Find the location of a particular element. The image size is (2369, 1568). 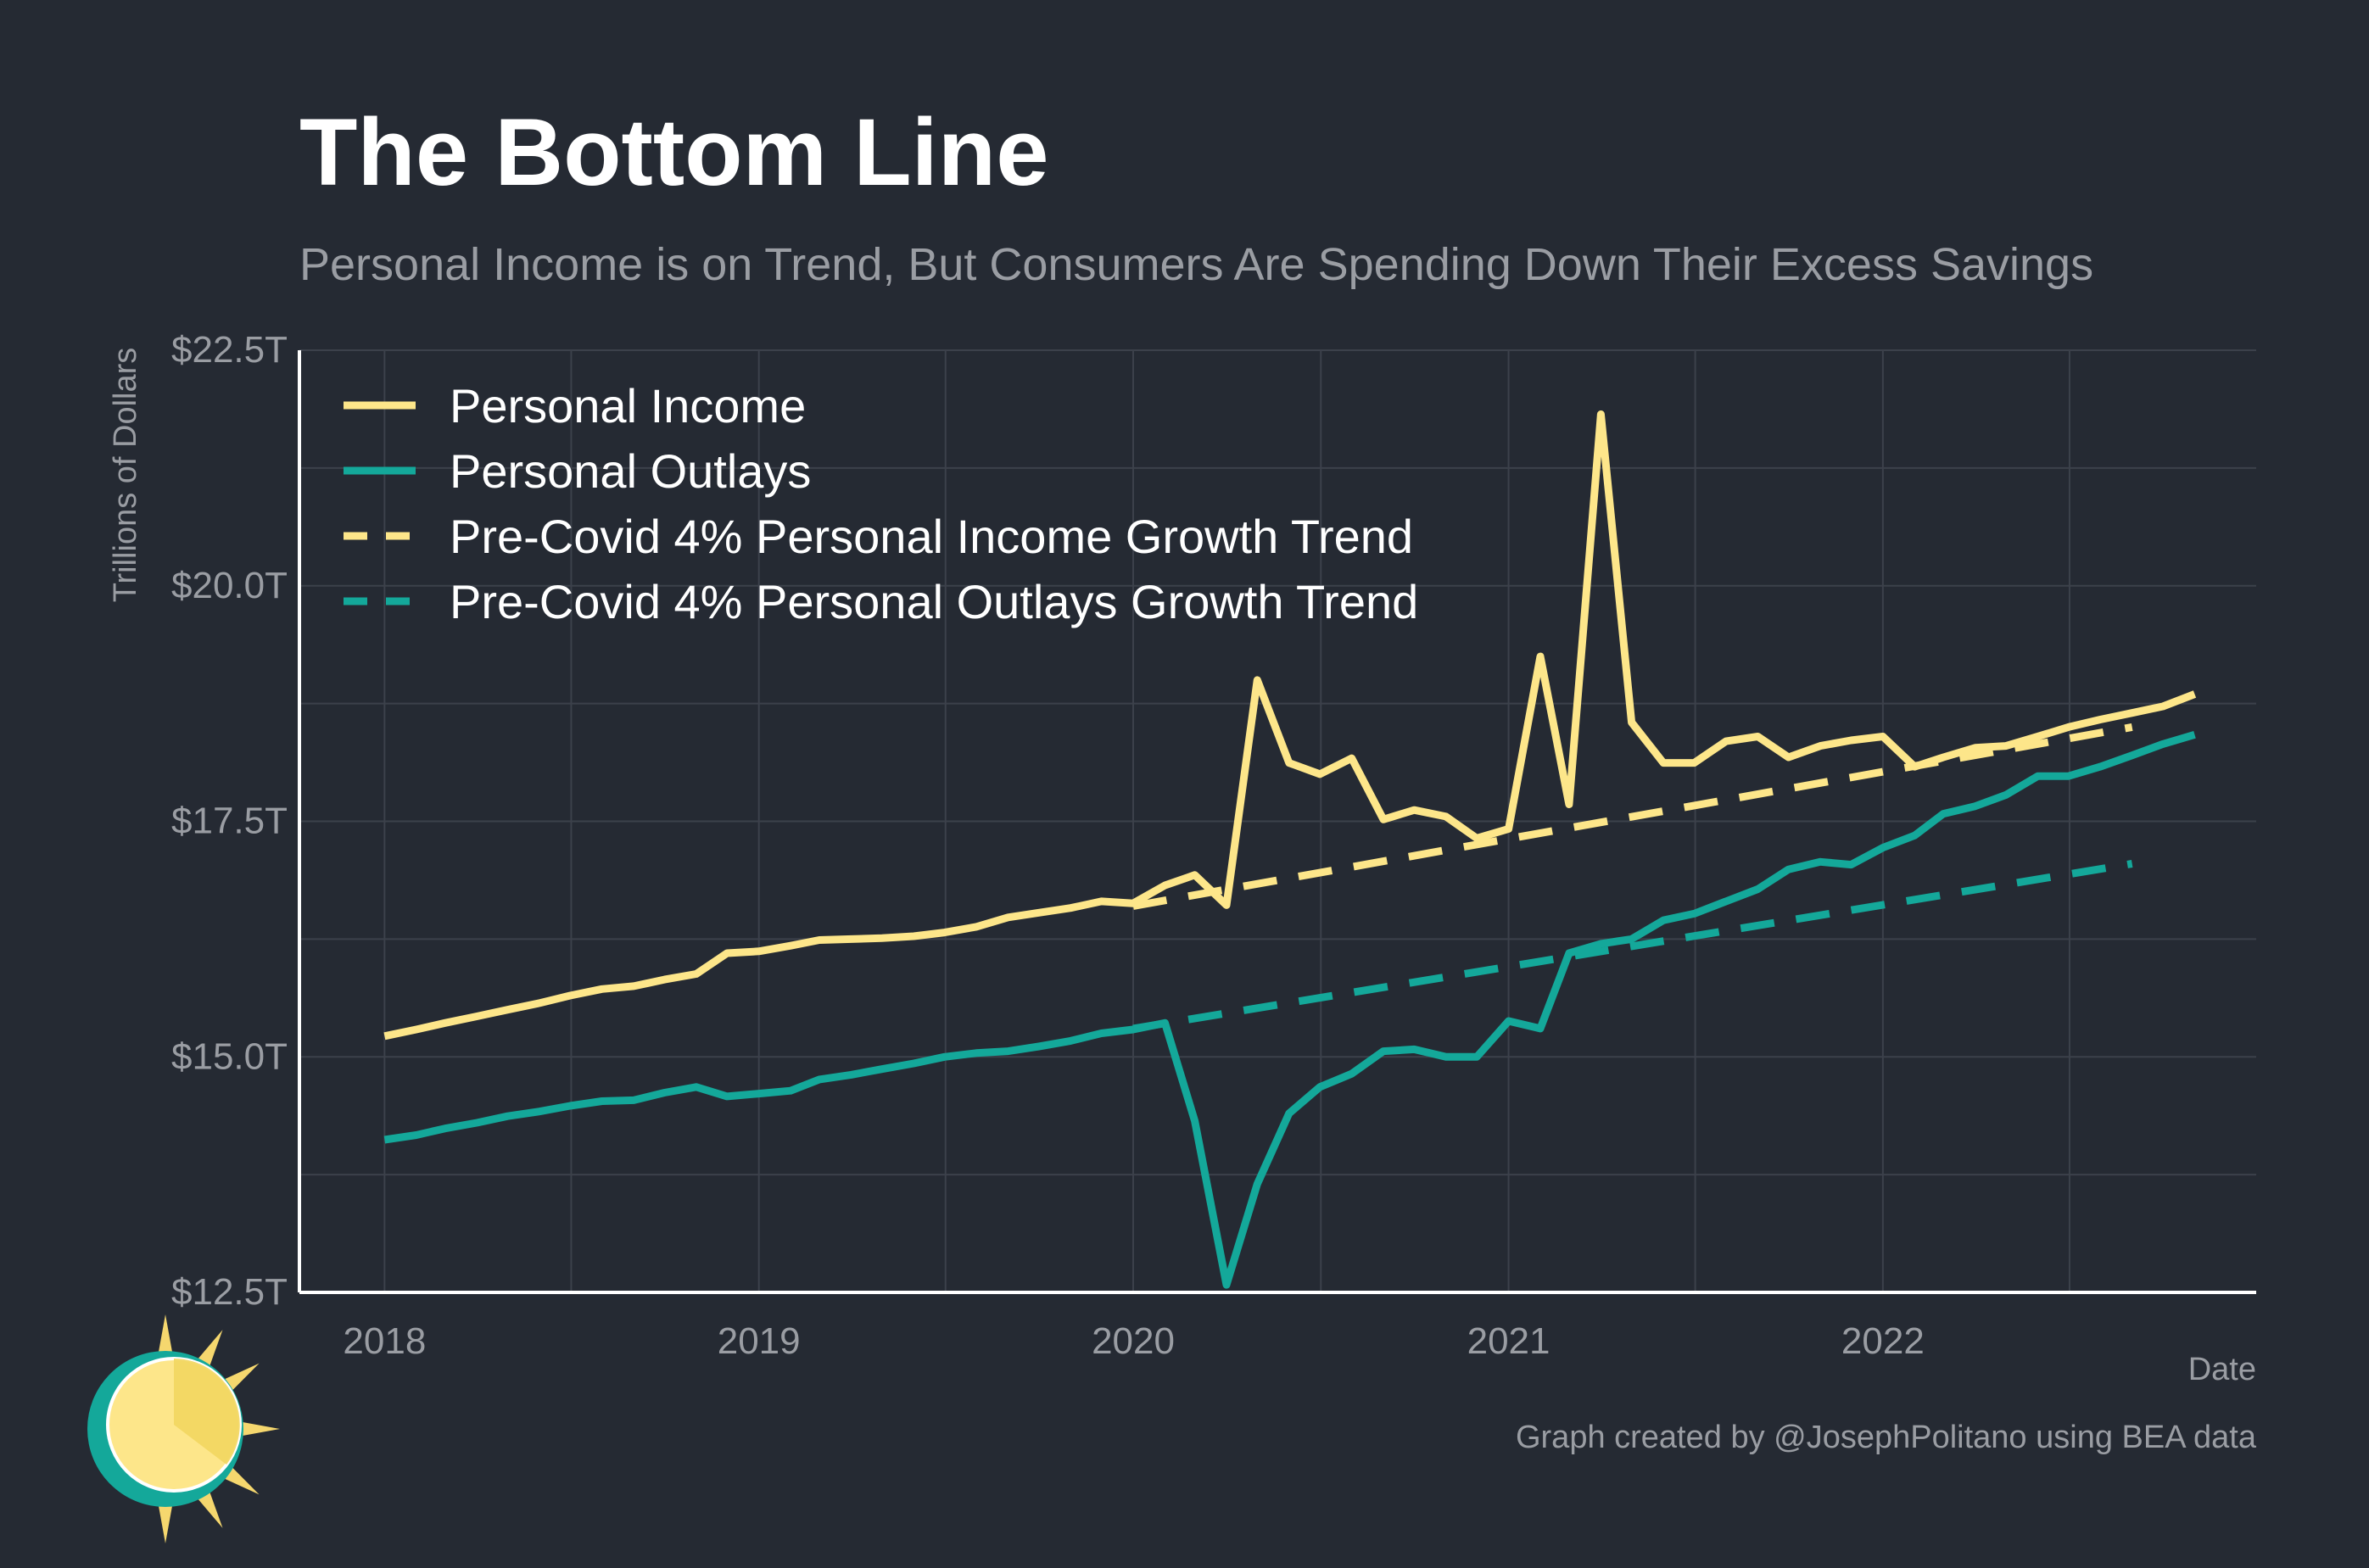

x-tick-label: 2019 is located at coordinates (759, 1341).